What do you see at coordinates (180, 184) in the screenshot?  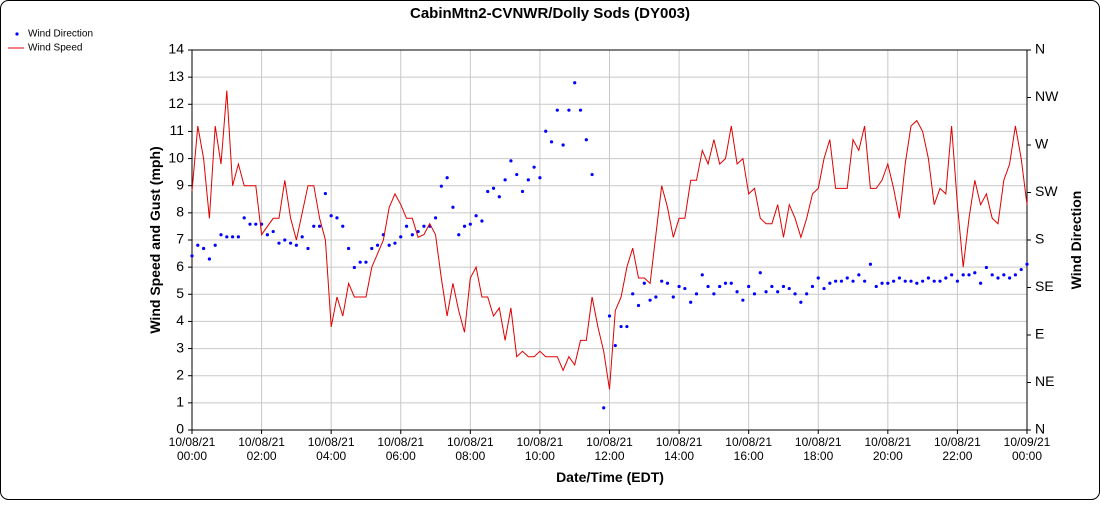 I see `y-tick-label: 9` at bounding box center [180, 184].